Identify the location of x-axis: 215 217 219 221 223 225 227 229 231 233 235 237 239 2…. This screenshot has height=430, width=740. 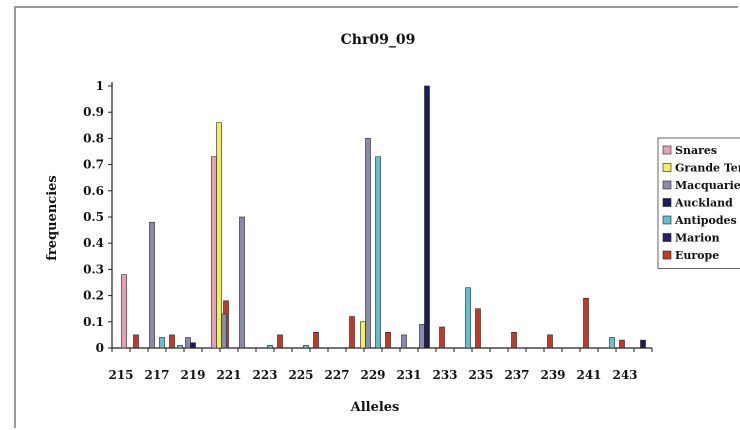
(380, 364).